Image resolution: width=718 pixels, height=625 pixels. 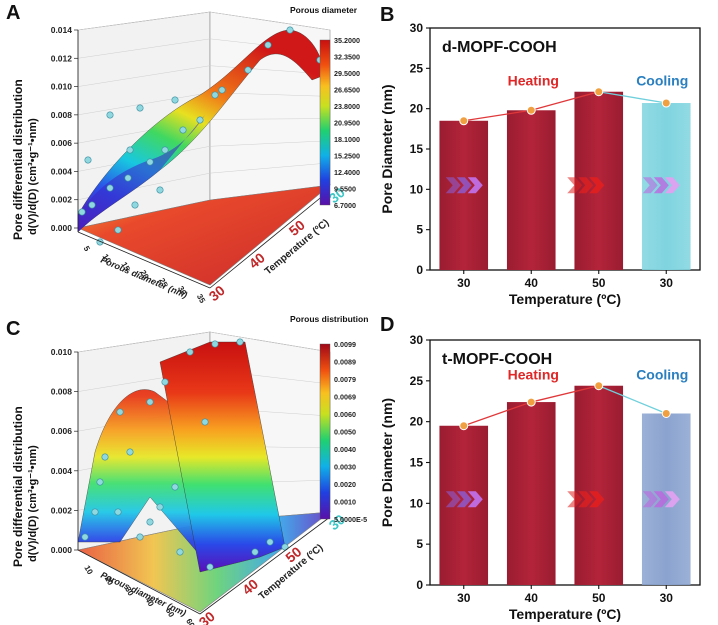 What do you see at coordinates (345, 189) in the screenshot?
I see `colorbar-tick-label: 9.5500` at bounding box center [345, 189].